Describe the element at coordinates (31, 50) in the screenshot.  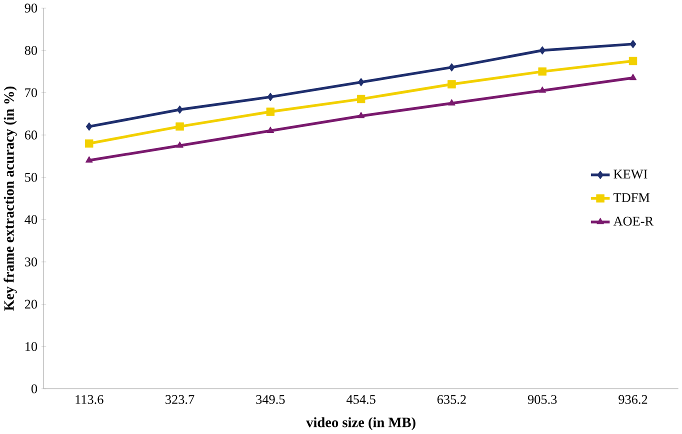
I see `y-tick-label: 80` at that location.